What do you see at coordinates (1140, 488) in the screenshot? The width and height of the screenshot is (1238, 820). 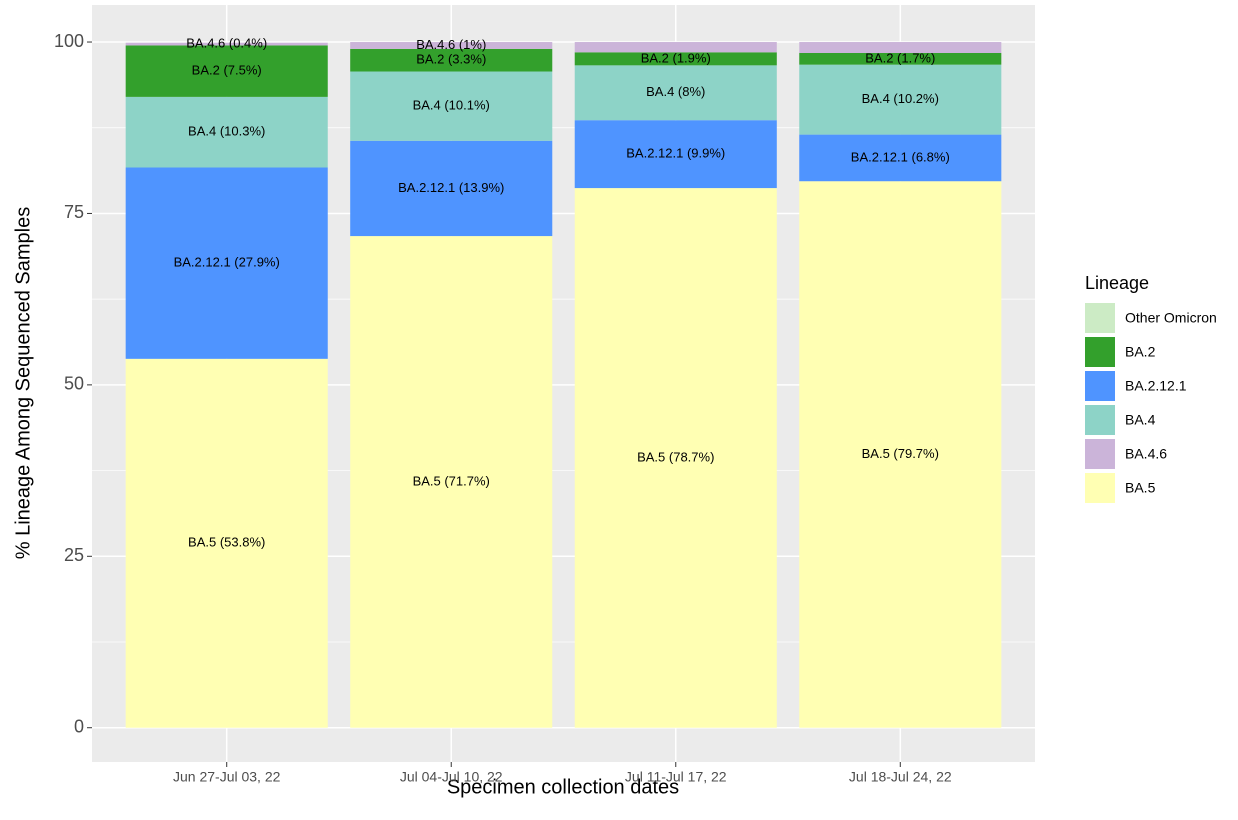 I see `legend-label: BA.5` at bounding box center [1140, 488].